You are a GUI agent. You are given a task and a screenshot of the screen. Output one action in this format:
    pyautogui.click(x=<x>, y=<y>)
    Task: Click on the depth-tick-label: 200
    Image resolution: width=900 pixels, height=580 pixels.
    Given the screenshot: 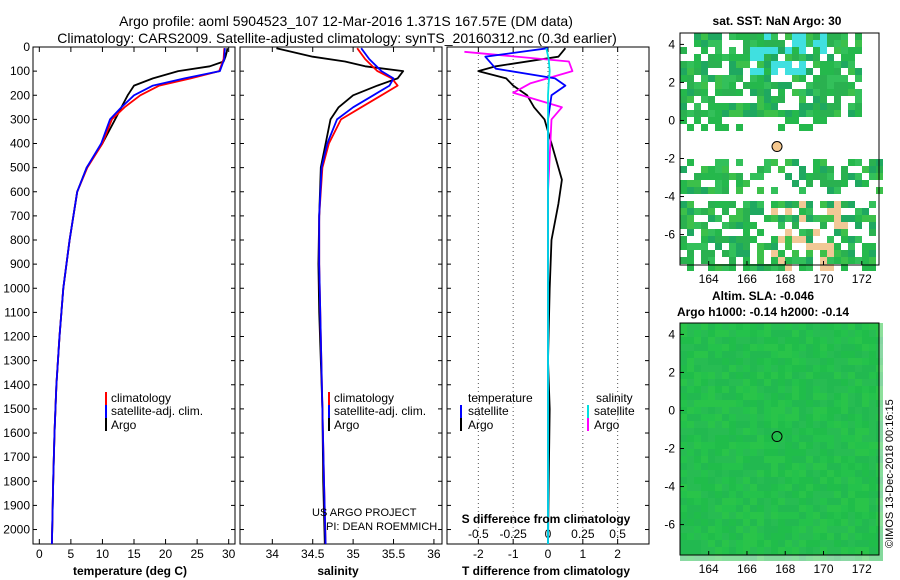 What is the action you would take?
    pyautogui.click(x=20, y=95)
    